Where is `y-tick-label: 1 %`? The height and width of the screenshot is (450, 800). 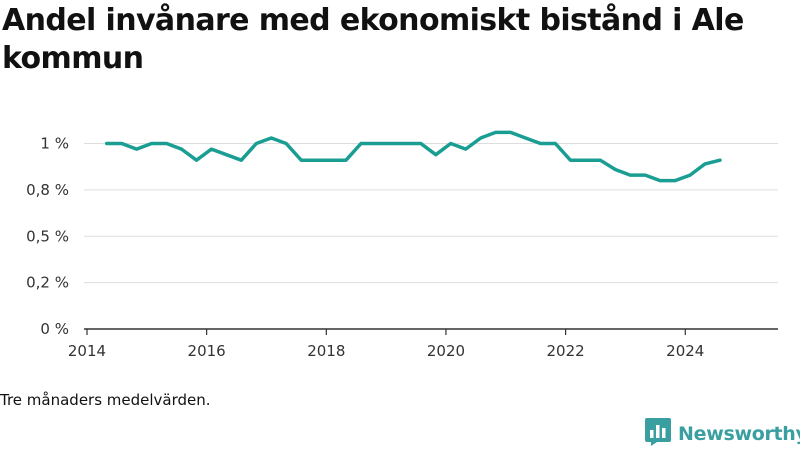
y-tick-label: 1 % is located at coordinates (54, 144).